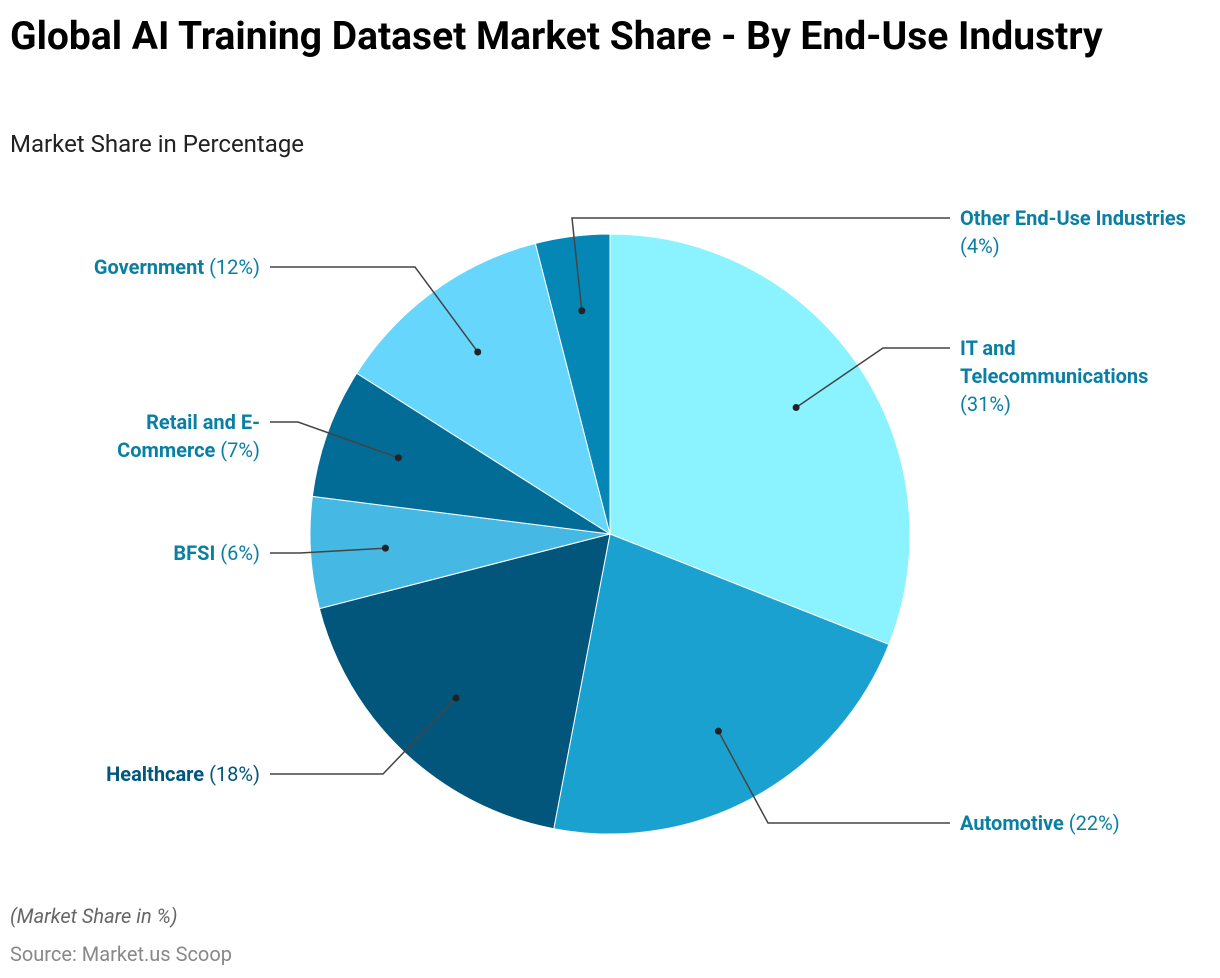 This screenshot has height=978, width=1220. Describe the element at coordinates (234, 774) in the screenshot. I see `slice-value-label: (18%)` at that location.